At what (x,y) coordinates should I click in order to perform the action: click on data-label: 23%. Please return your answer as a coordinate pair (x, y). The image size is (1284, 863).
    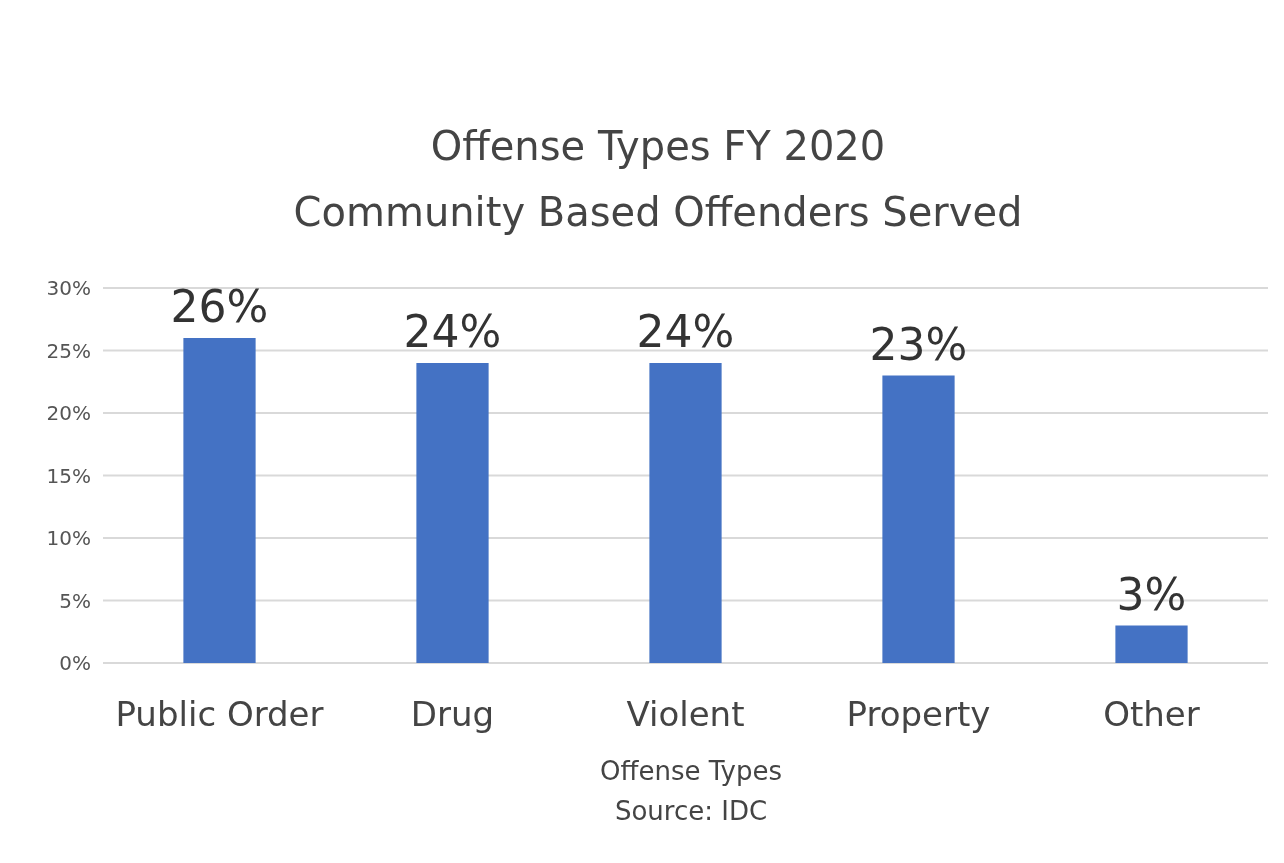
    Looking at the image, I should click on (918, 344).